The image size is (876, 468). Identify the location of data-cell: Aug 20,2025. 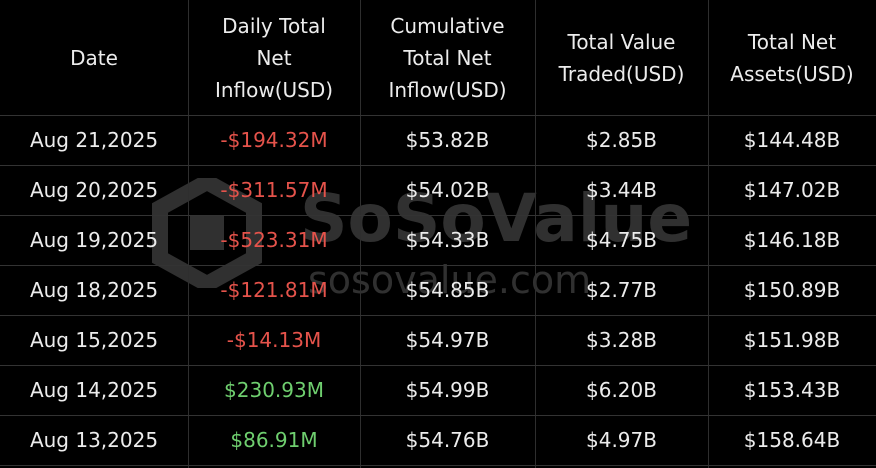
(94, 190).